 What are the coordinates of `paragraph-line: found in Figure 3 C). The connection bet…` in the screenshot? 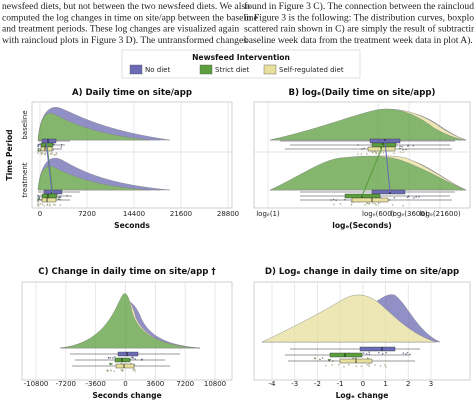 It's located at (359, 6).